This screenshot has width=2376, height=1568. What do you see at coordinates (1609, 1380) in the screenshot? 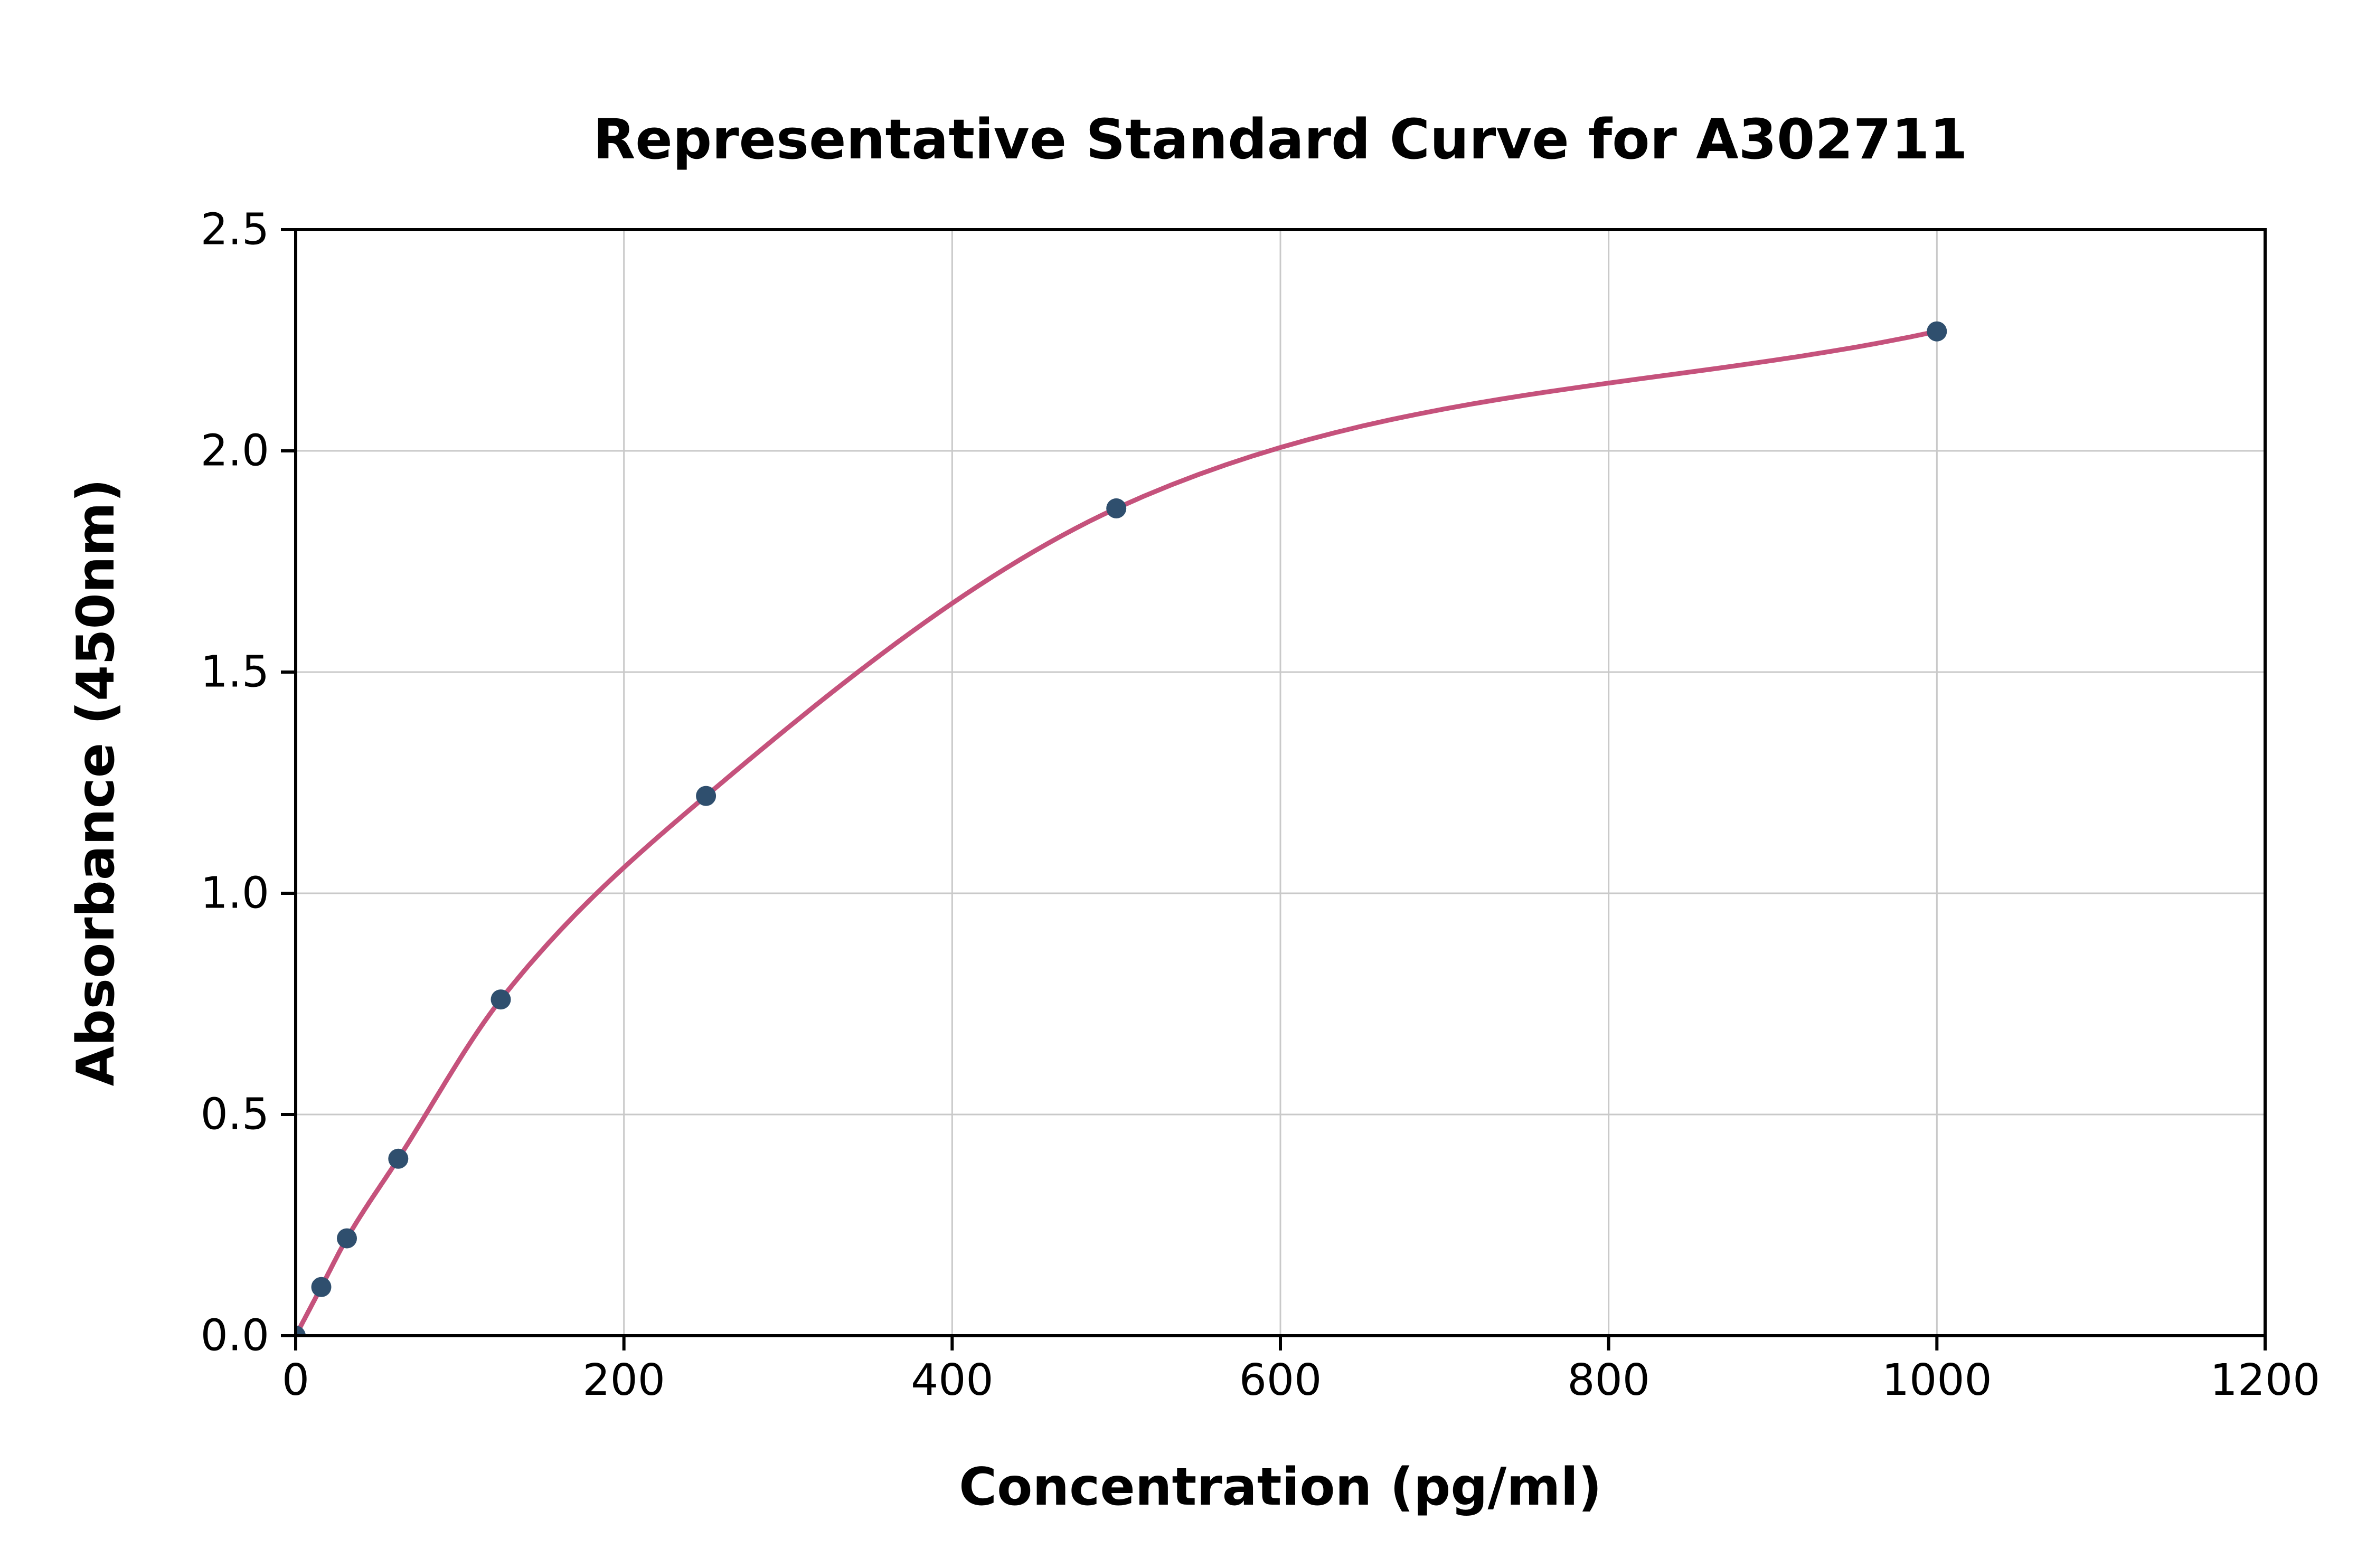
I see `x-tick-label: 800` at bounding box center [1609, 1380].